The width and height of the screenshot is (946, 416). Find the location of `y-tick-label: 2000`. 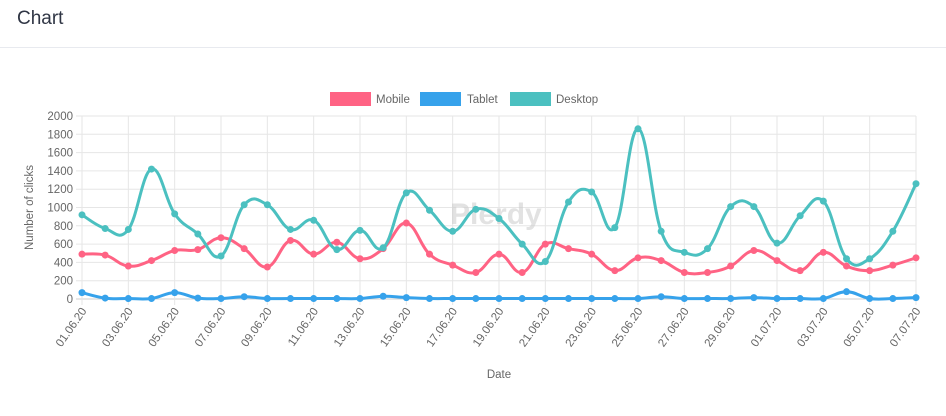

y-tick-label: 2000 is located at coordinates (60, 117).